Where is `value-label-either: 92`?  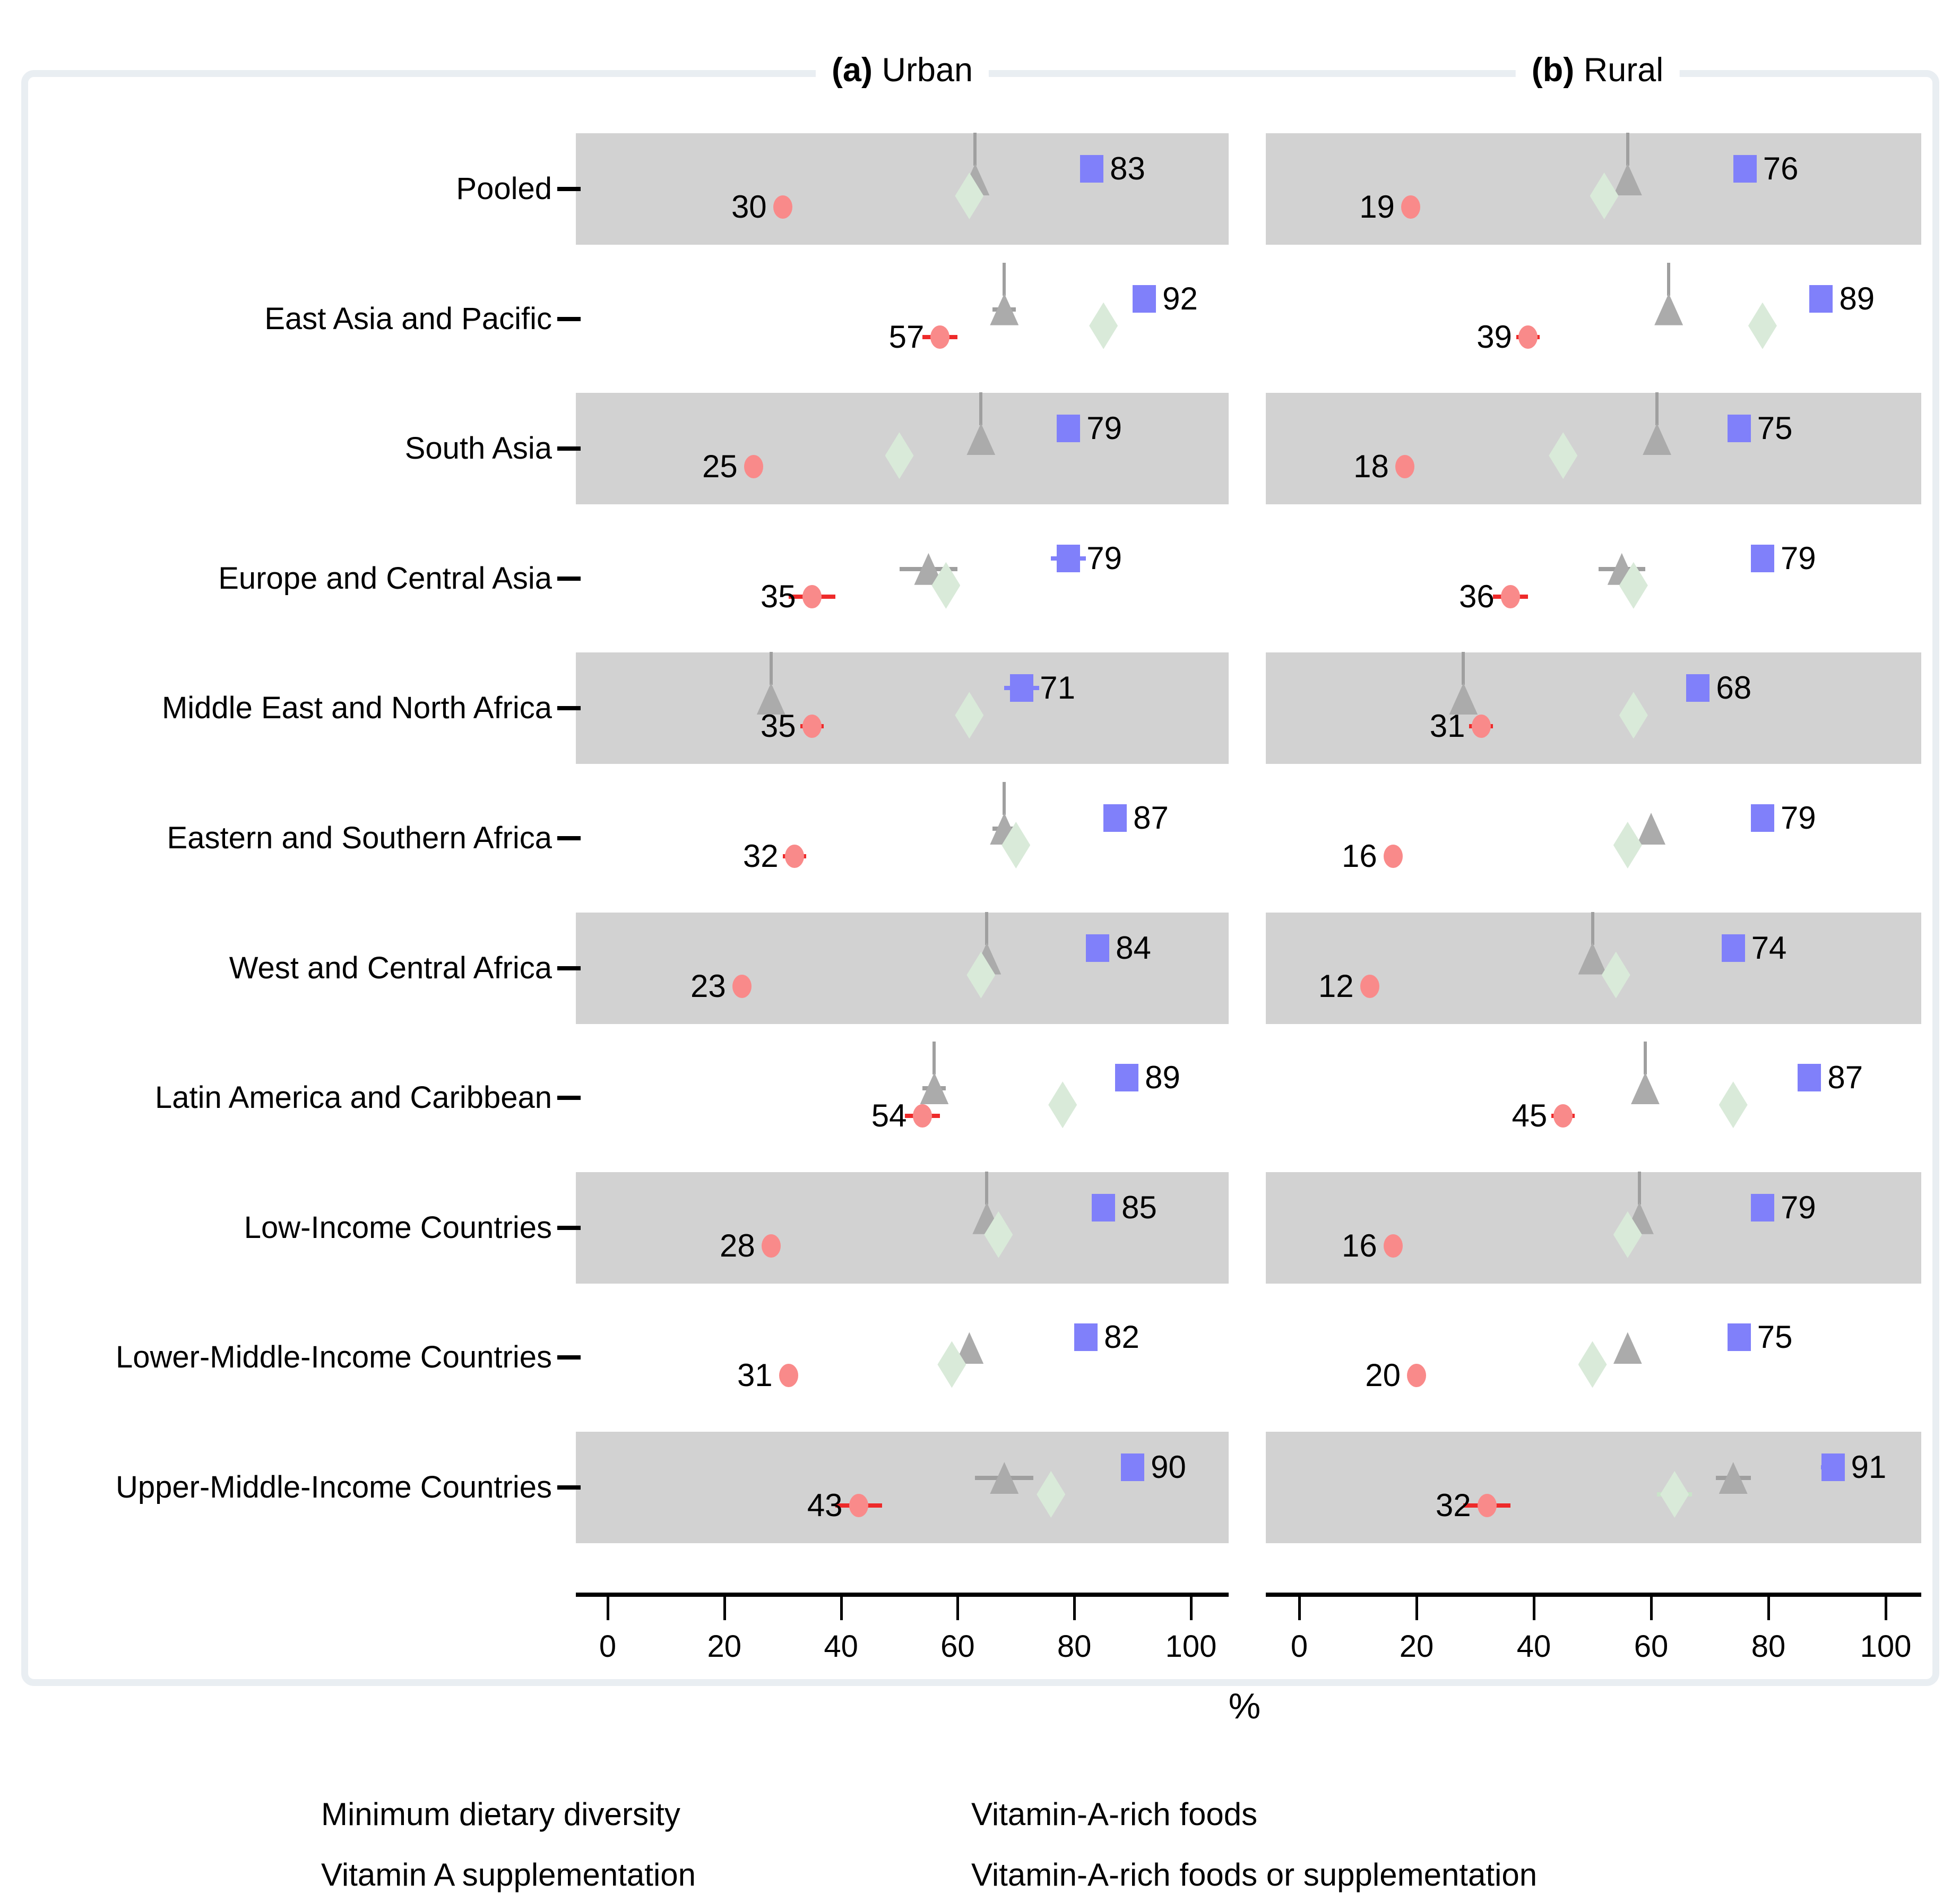
value-label-either: 92 is located at coordinates (1180, 298).